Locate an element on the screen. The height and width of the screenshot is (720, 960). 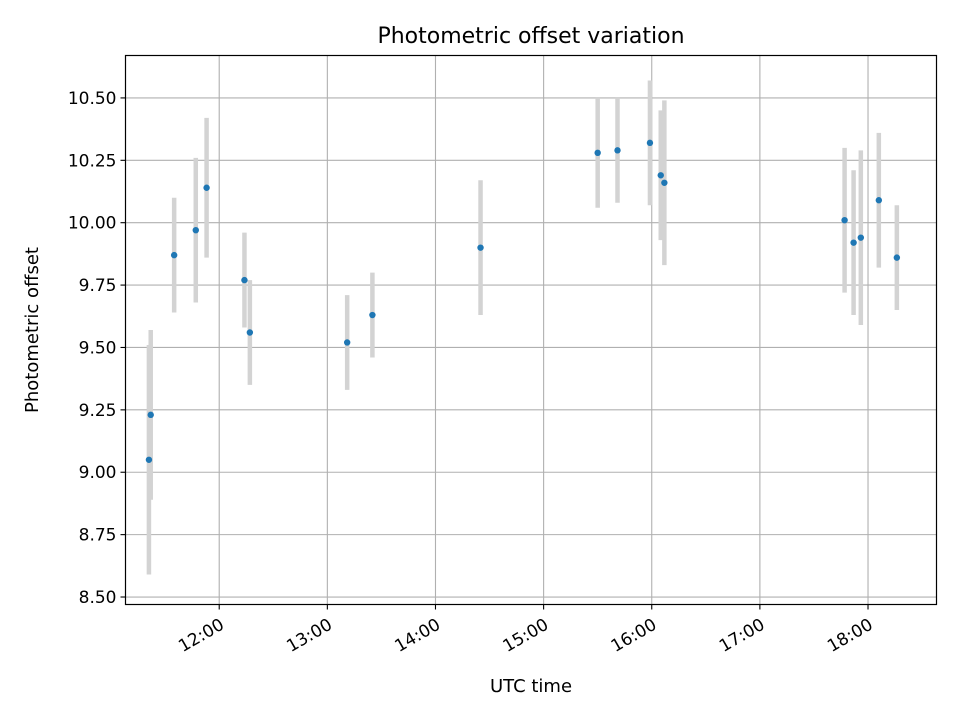
y-axis-label: Photometric offset is located at coordinates (32, 330).